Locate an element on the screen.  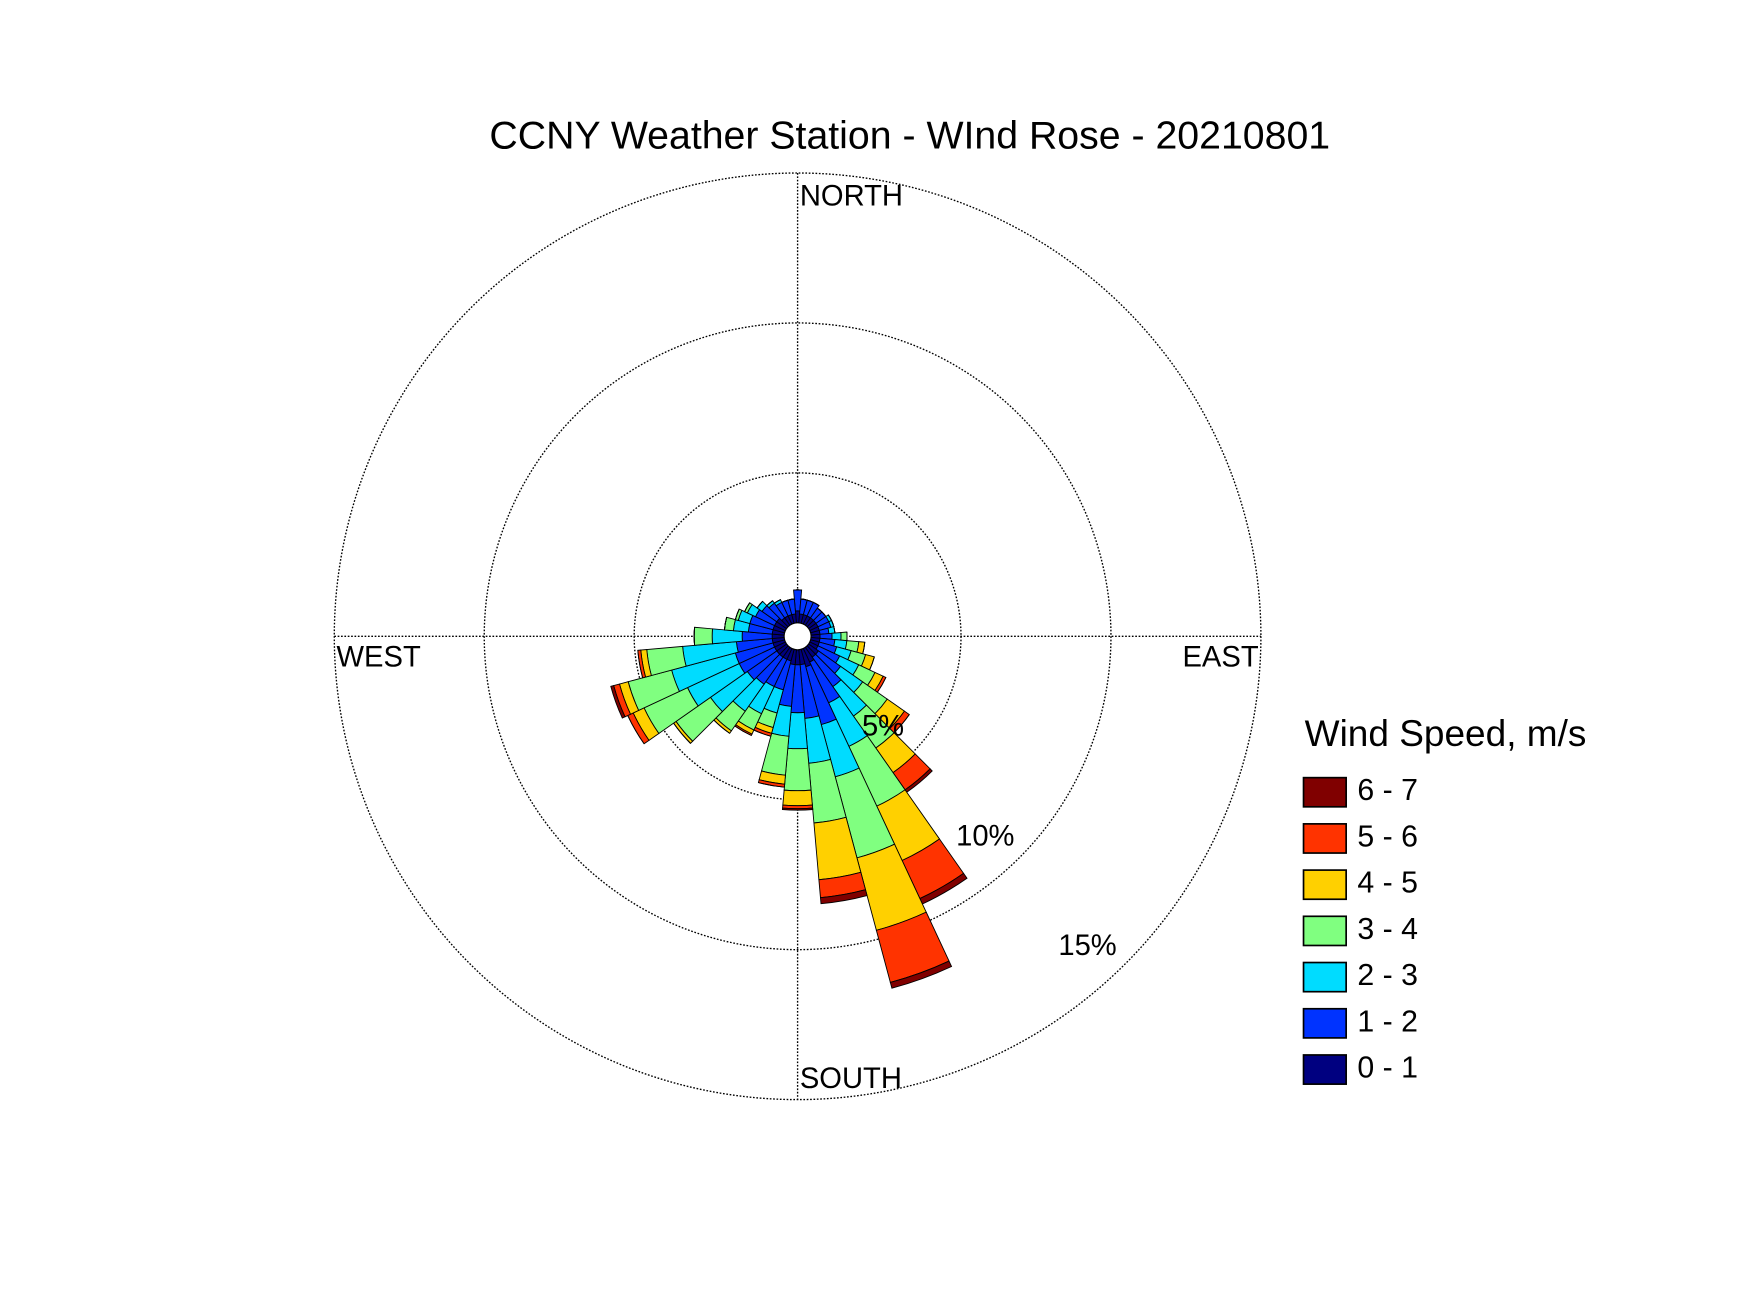
legend-label: 6 - 7 is located at coordinates (1387, 790).